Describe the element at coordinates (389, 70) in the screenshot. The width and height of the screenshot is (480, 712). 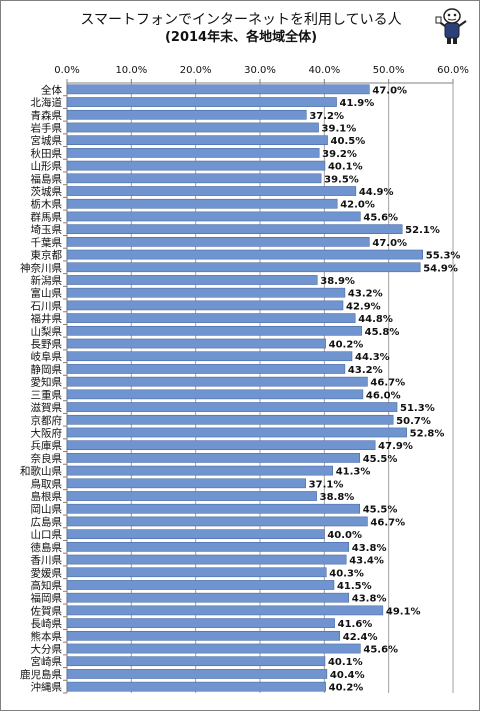
I see `x-tick-label: 50.0%` at that location.